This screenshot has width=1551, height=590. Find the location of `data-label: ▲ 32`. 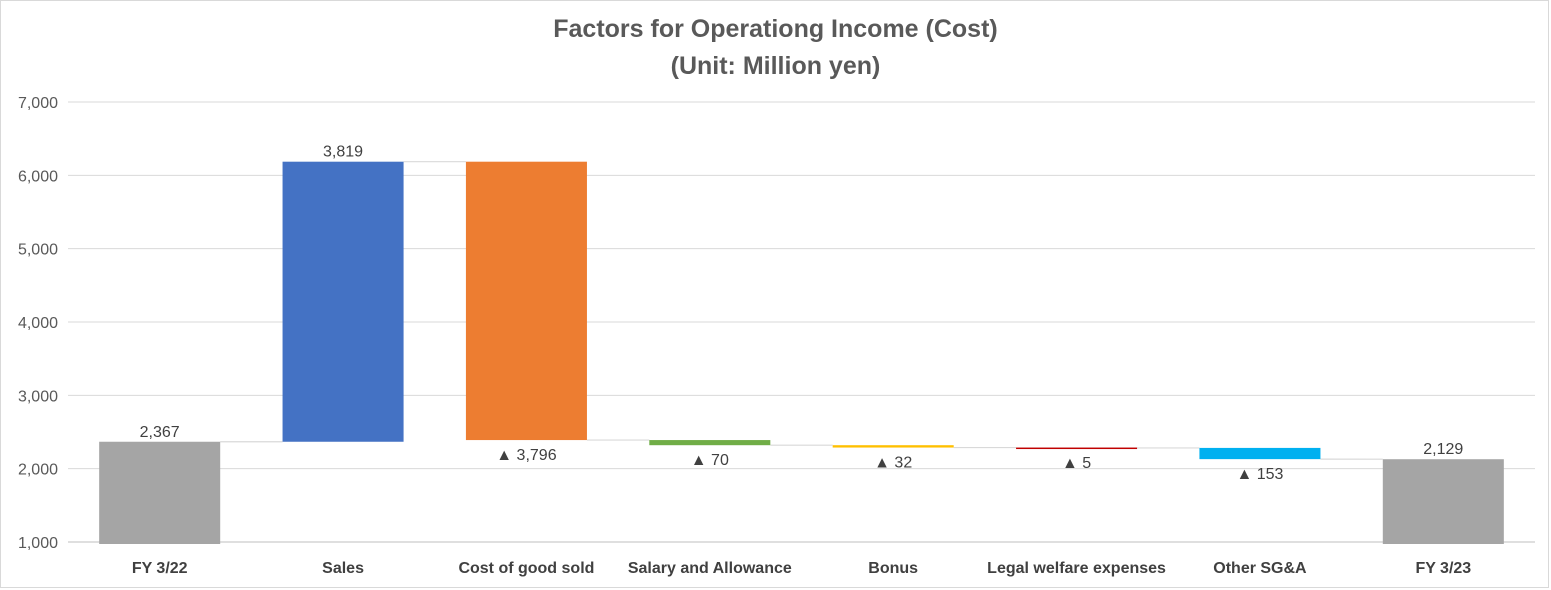

data-label: ▲ 32 is located at coordinates (893, 463).